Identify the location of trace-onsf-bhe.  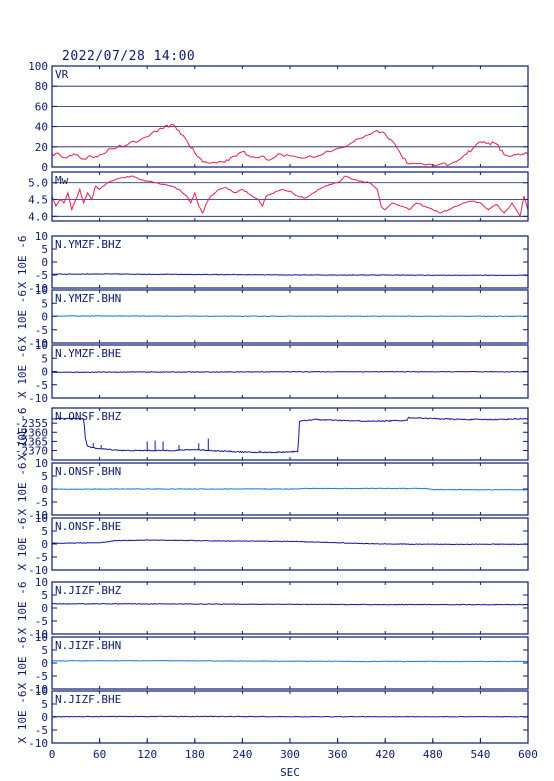
(290, 542).